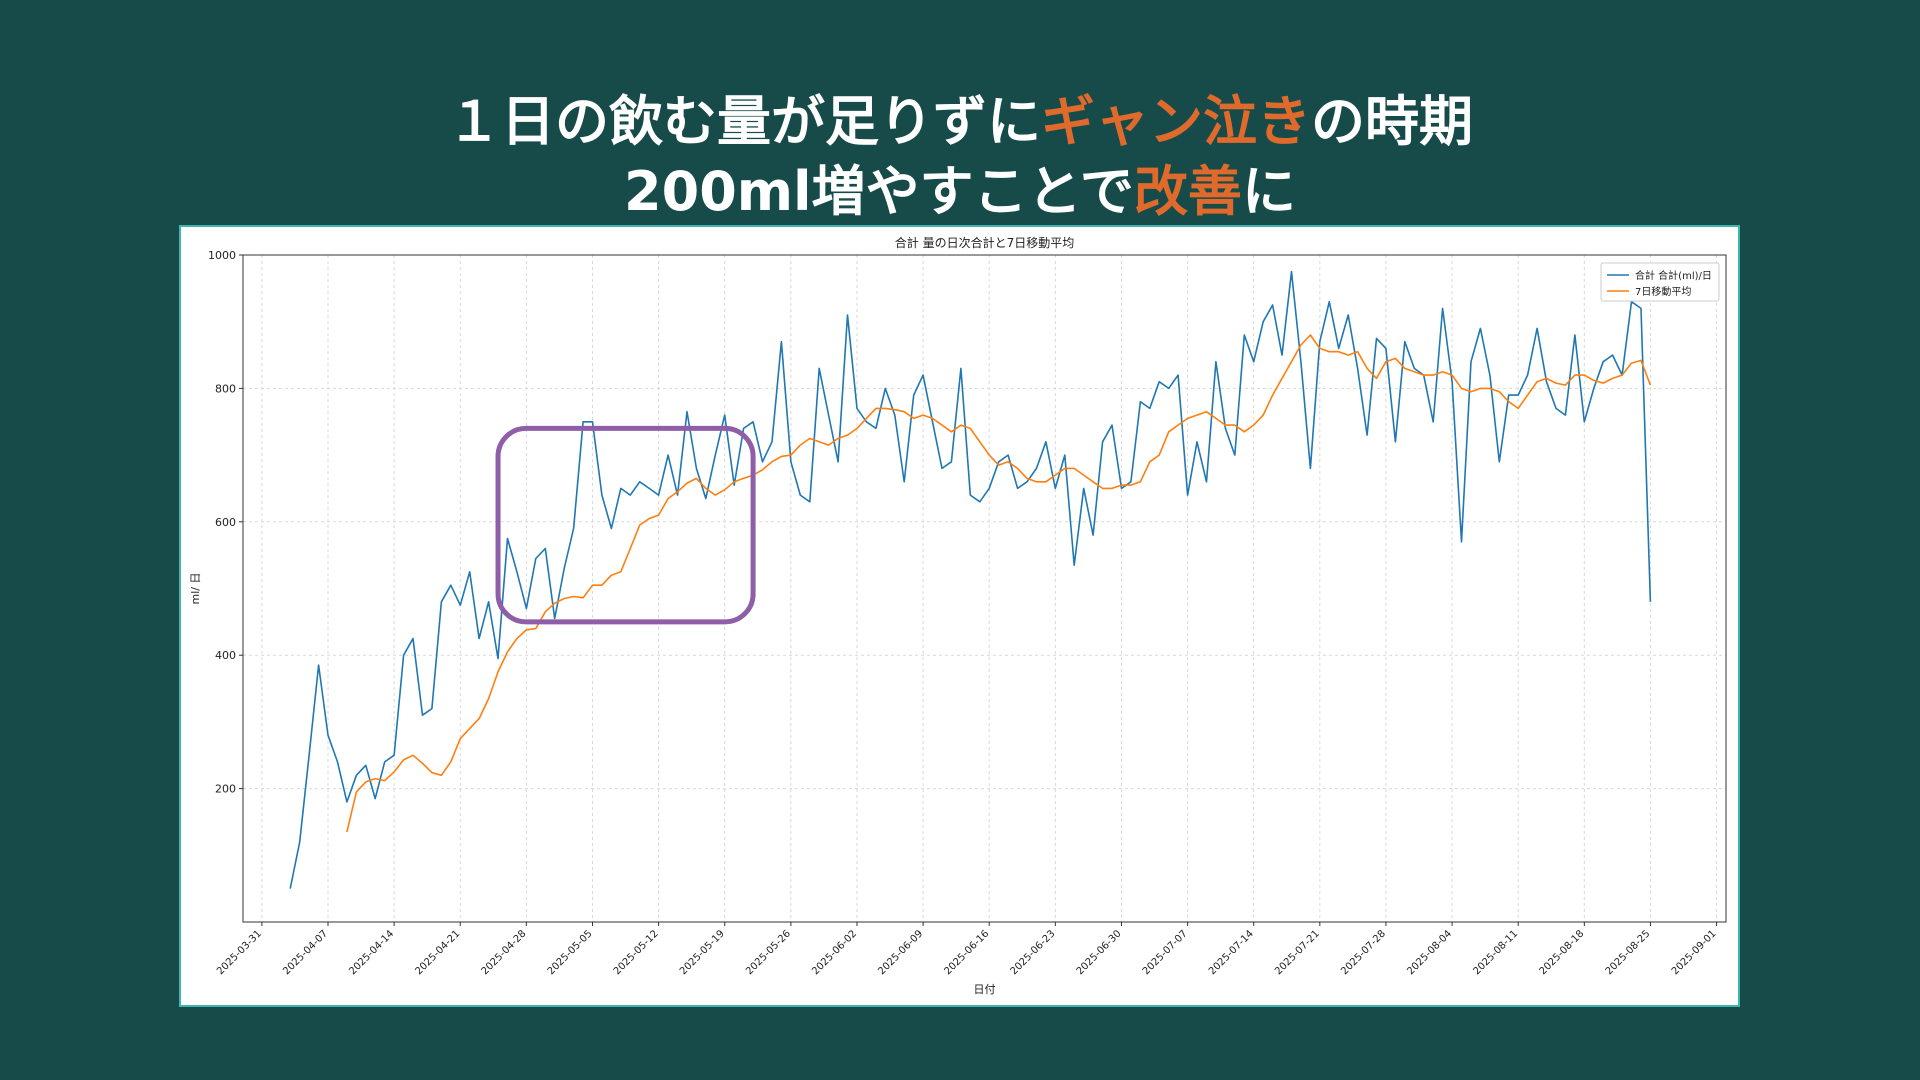  I want to click on x-tick-label: 2025-08-11, so click(1495, 952).